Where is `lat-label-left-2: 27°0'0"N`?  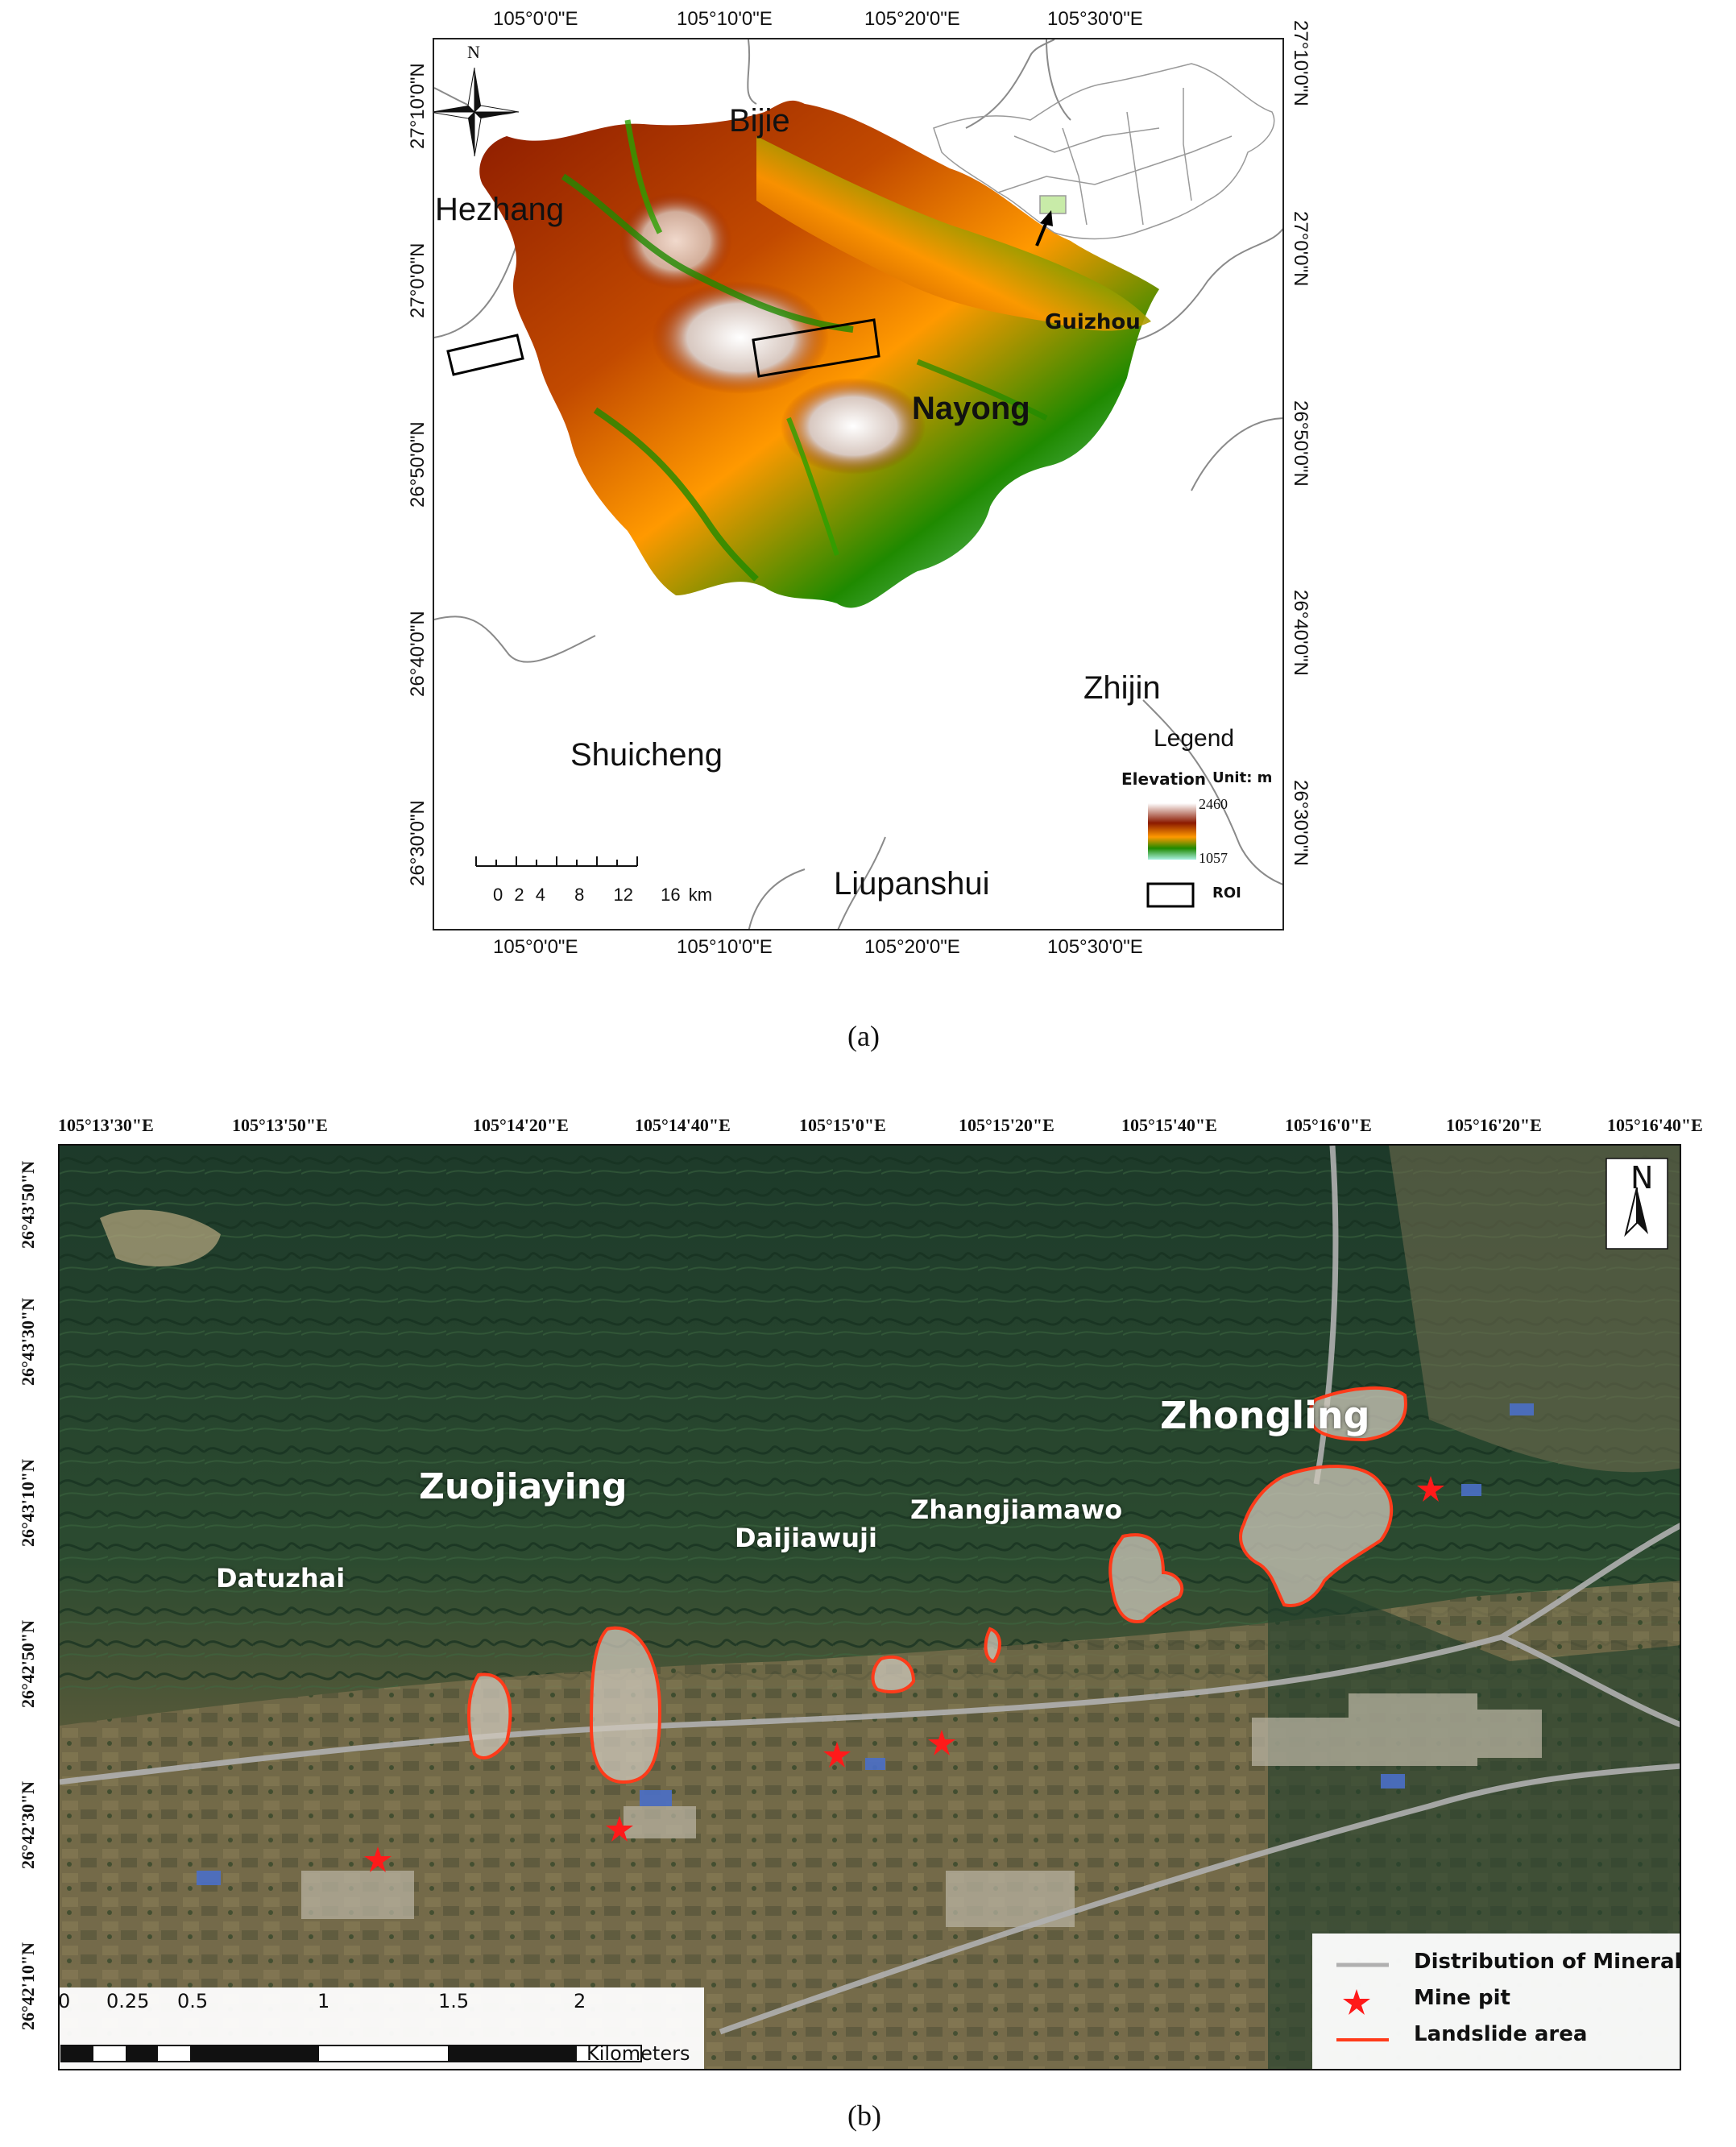
lat-label-left-2: 27°0'0"N is located at coordinates (418, 280).